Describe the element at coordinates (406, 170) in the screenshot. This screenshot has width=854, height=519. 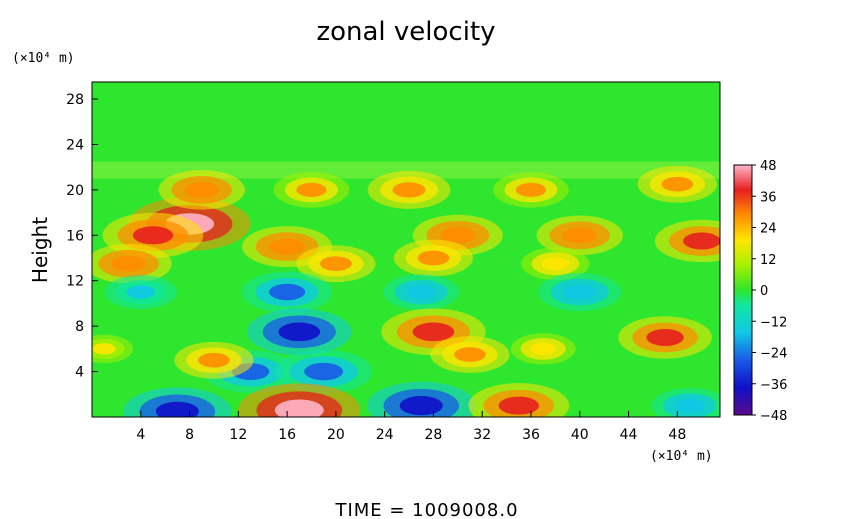
I see `heatmap-band` at that location.